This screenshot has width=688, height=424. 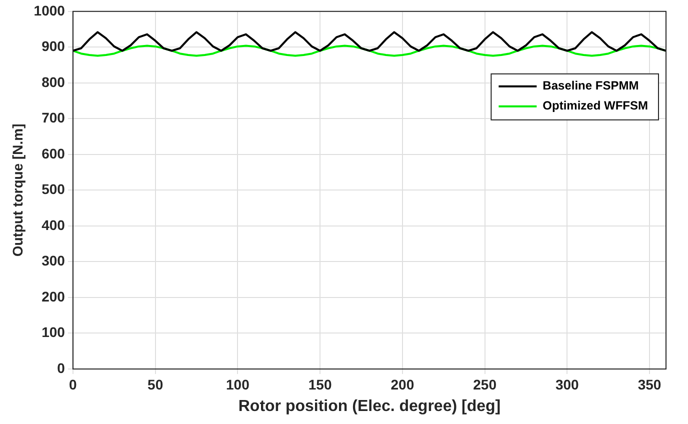 I want to click on y-tick-label: 200, so click(x=54, y=296).